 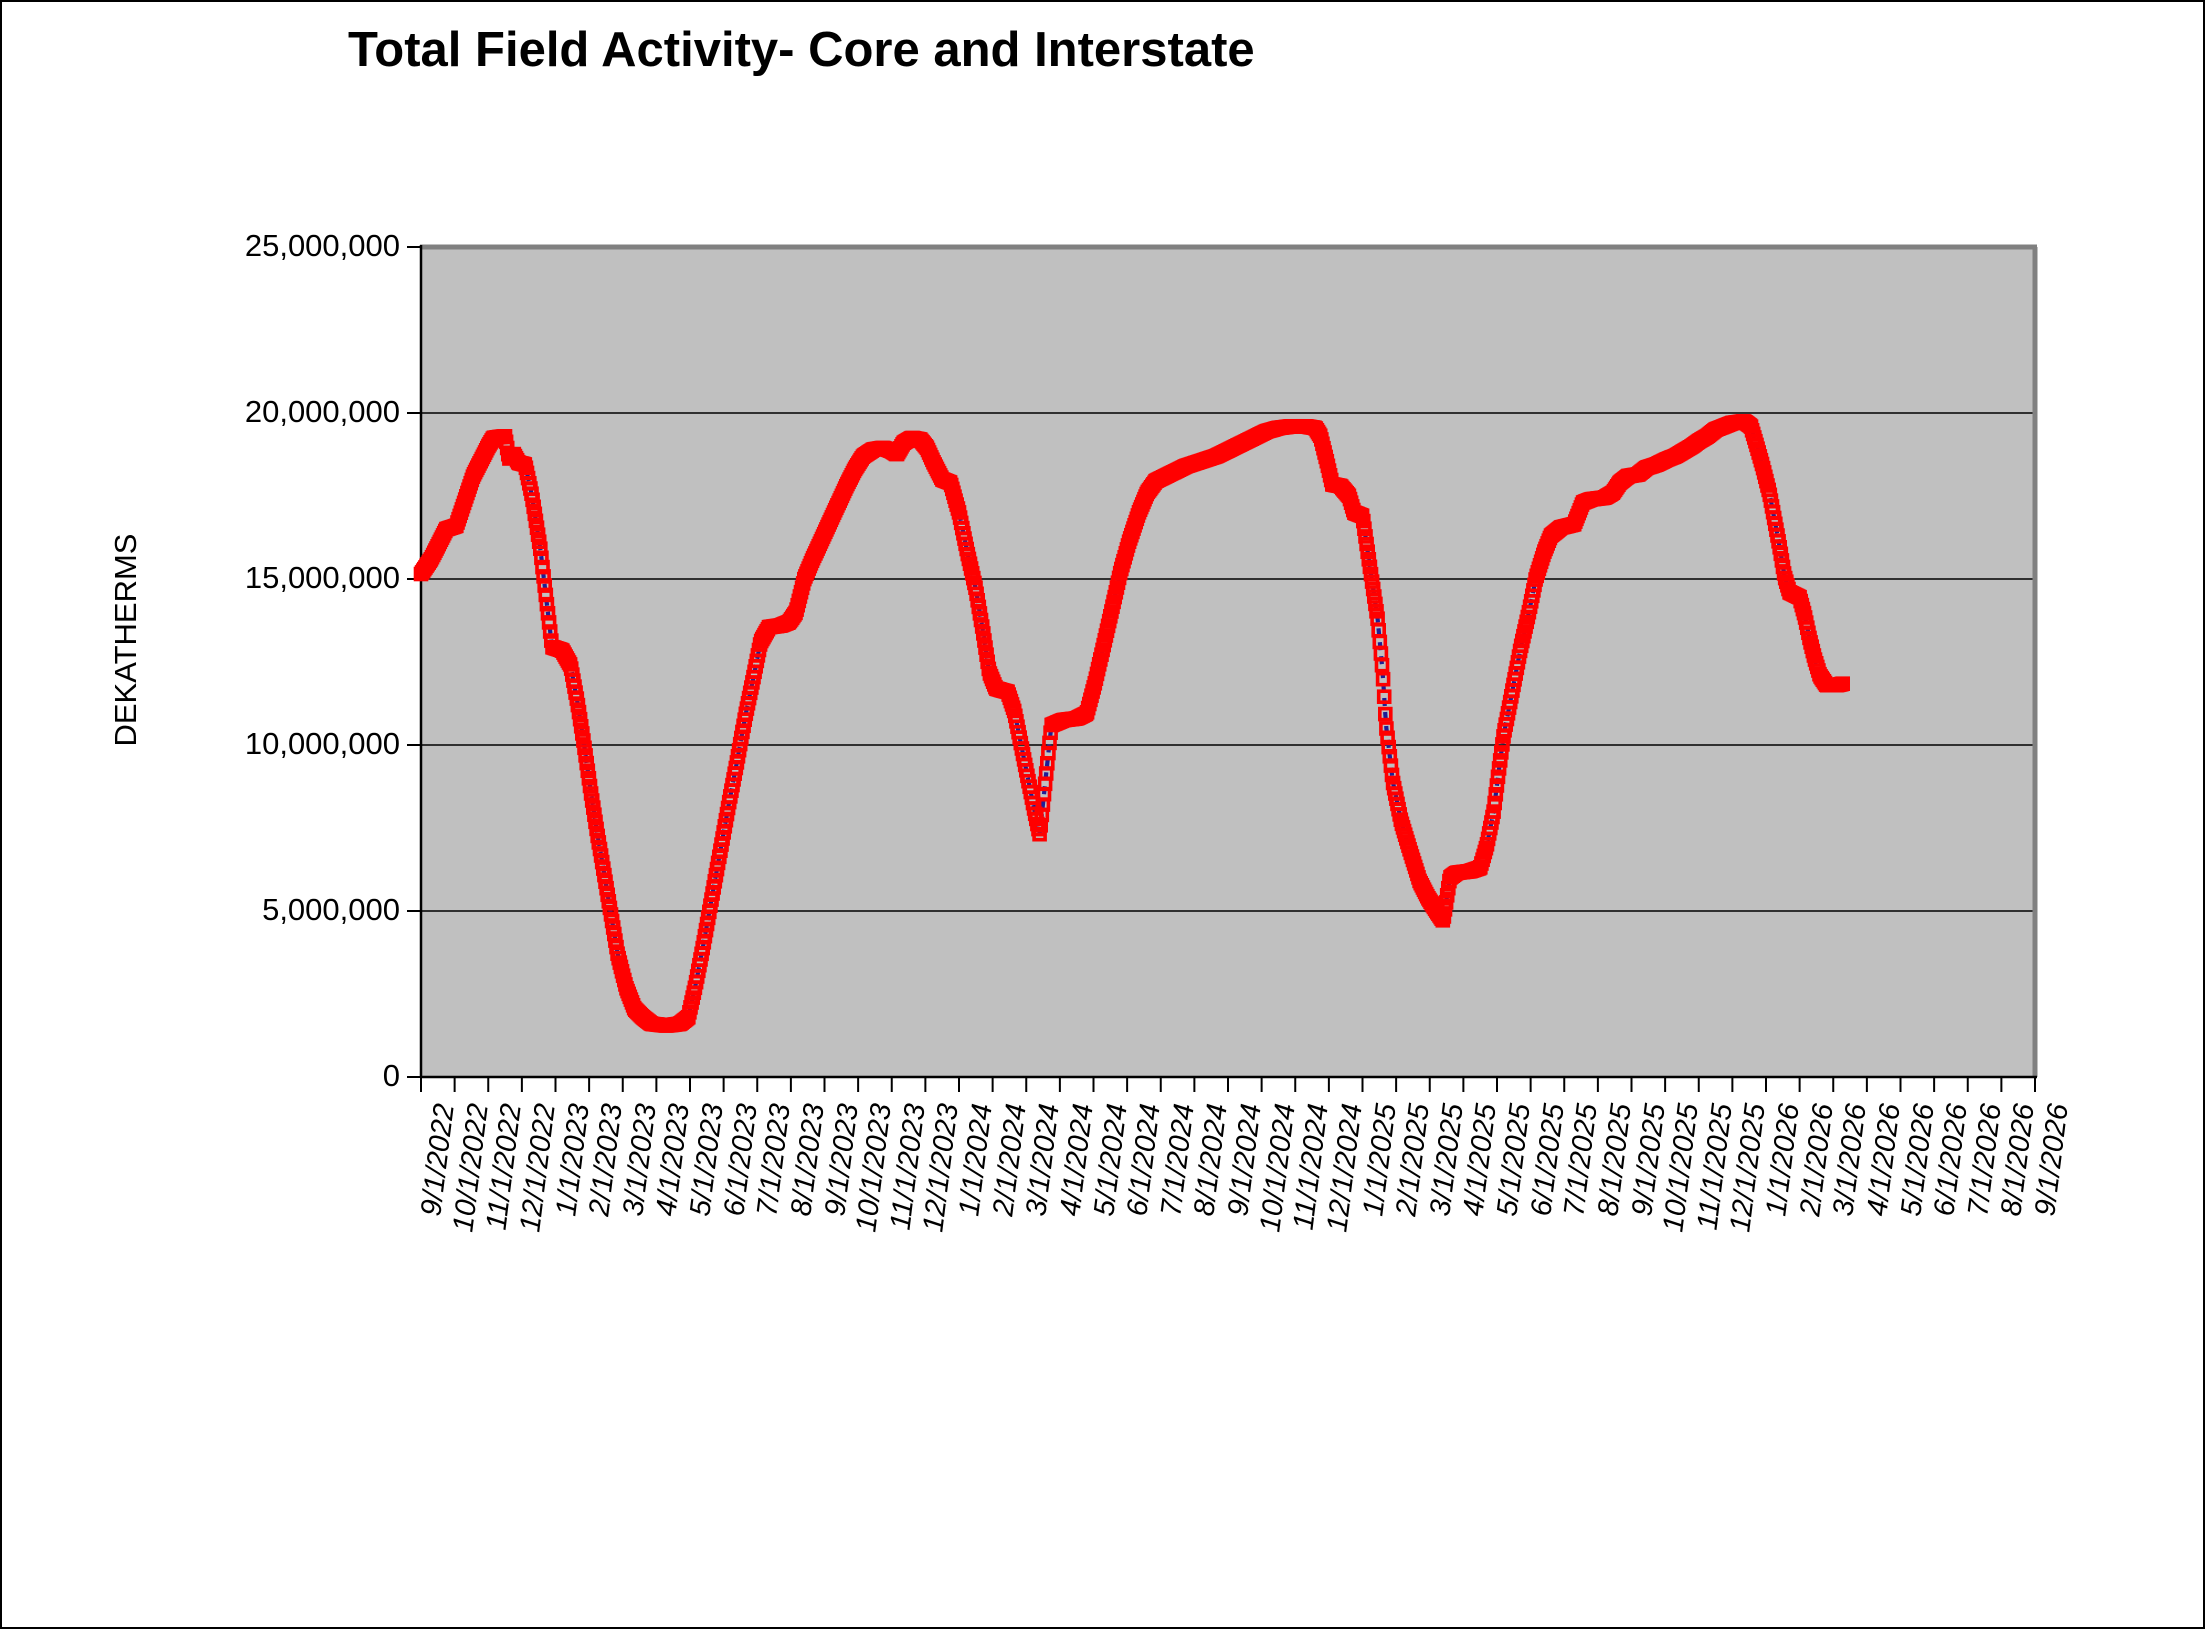 I want to click on y-axis-tick-label: 15,000,000, so click(x=322, y=577).